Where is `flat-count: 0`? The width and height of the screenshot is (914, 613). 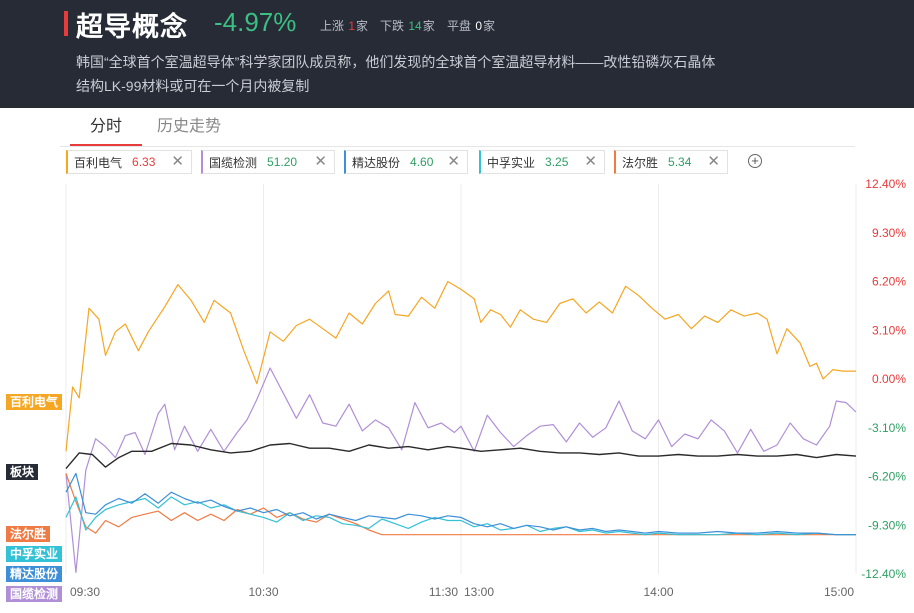
flat-count: 0 is located at coordinates (479, 26).